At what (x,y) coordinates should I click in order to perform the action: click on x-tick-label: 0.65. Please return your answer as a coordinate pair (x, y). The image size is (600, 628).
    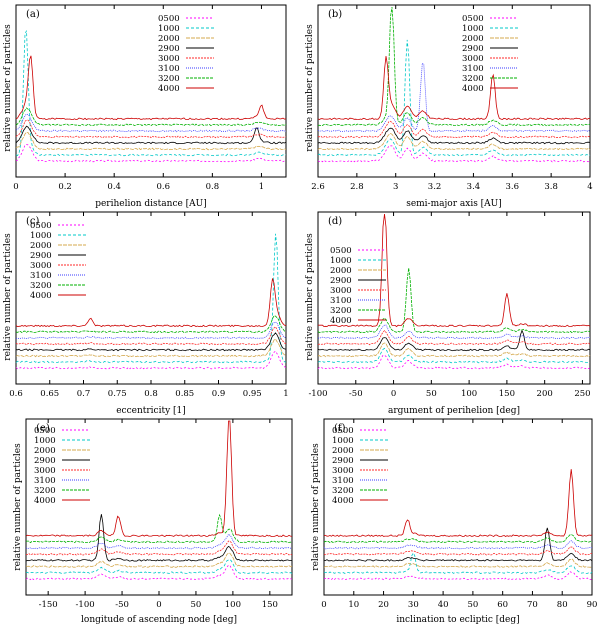
    Looking at the image, I should click on (49, 394).